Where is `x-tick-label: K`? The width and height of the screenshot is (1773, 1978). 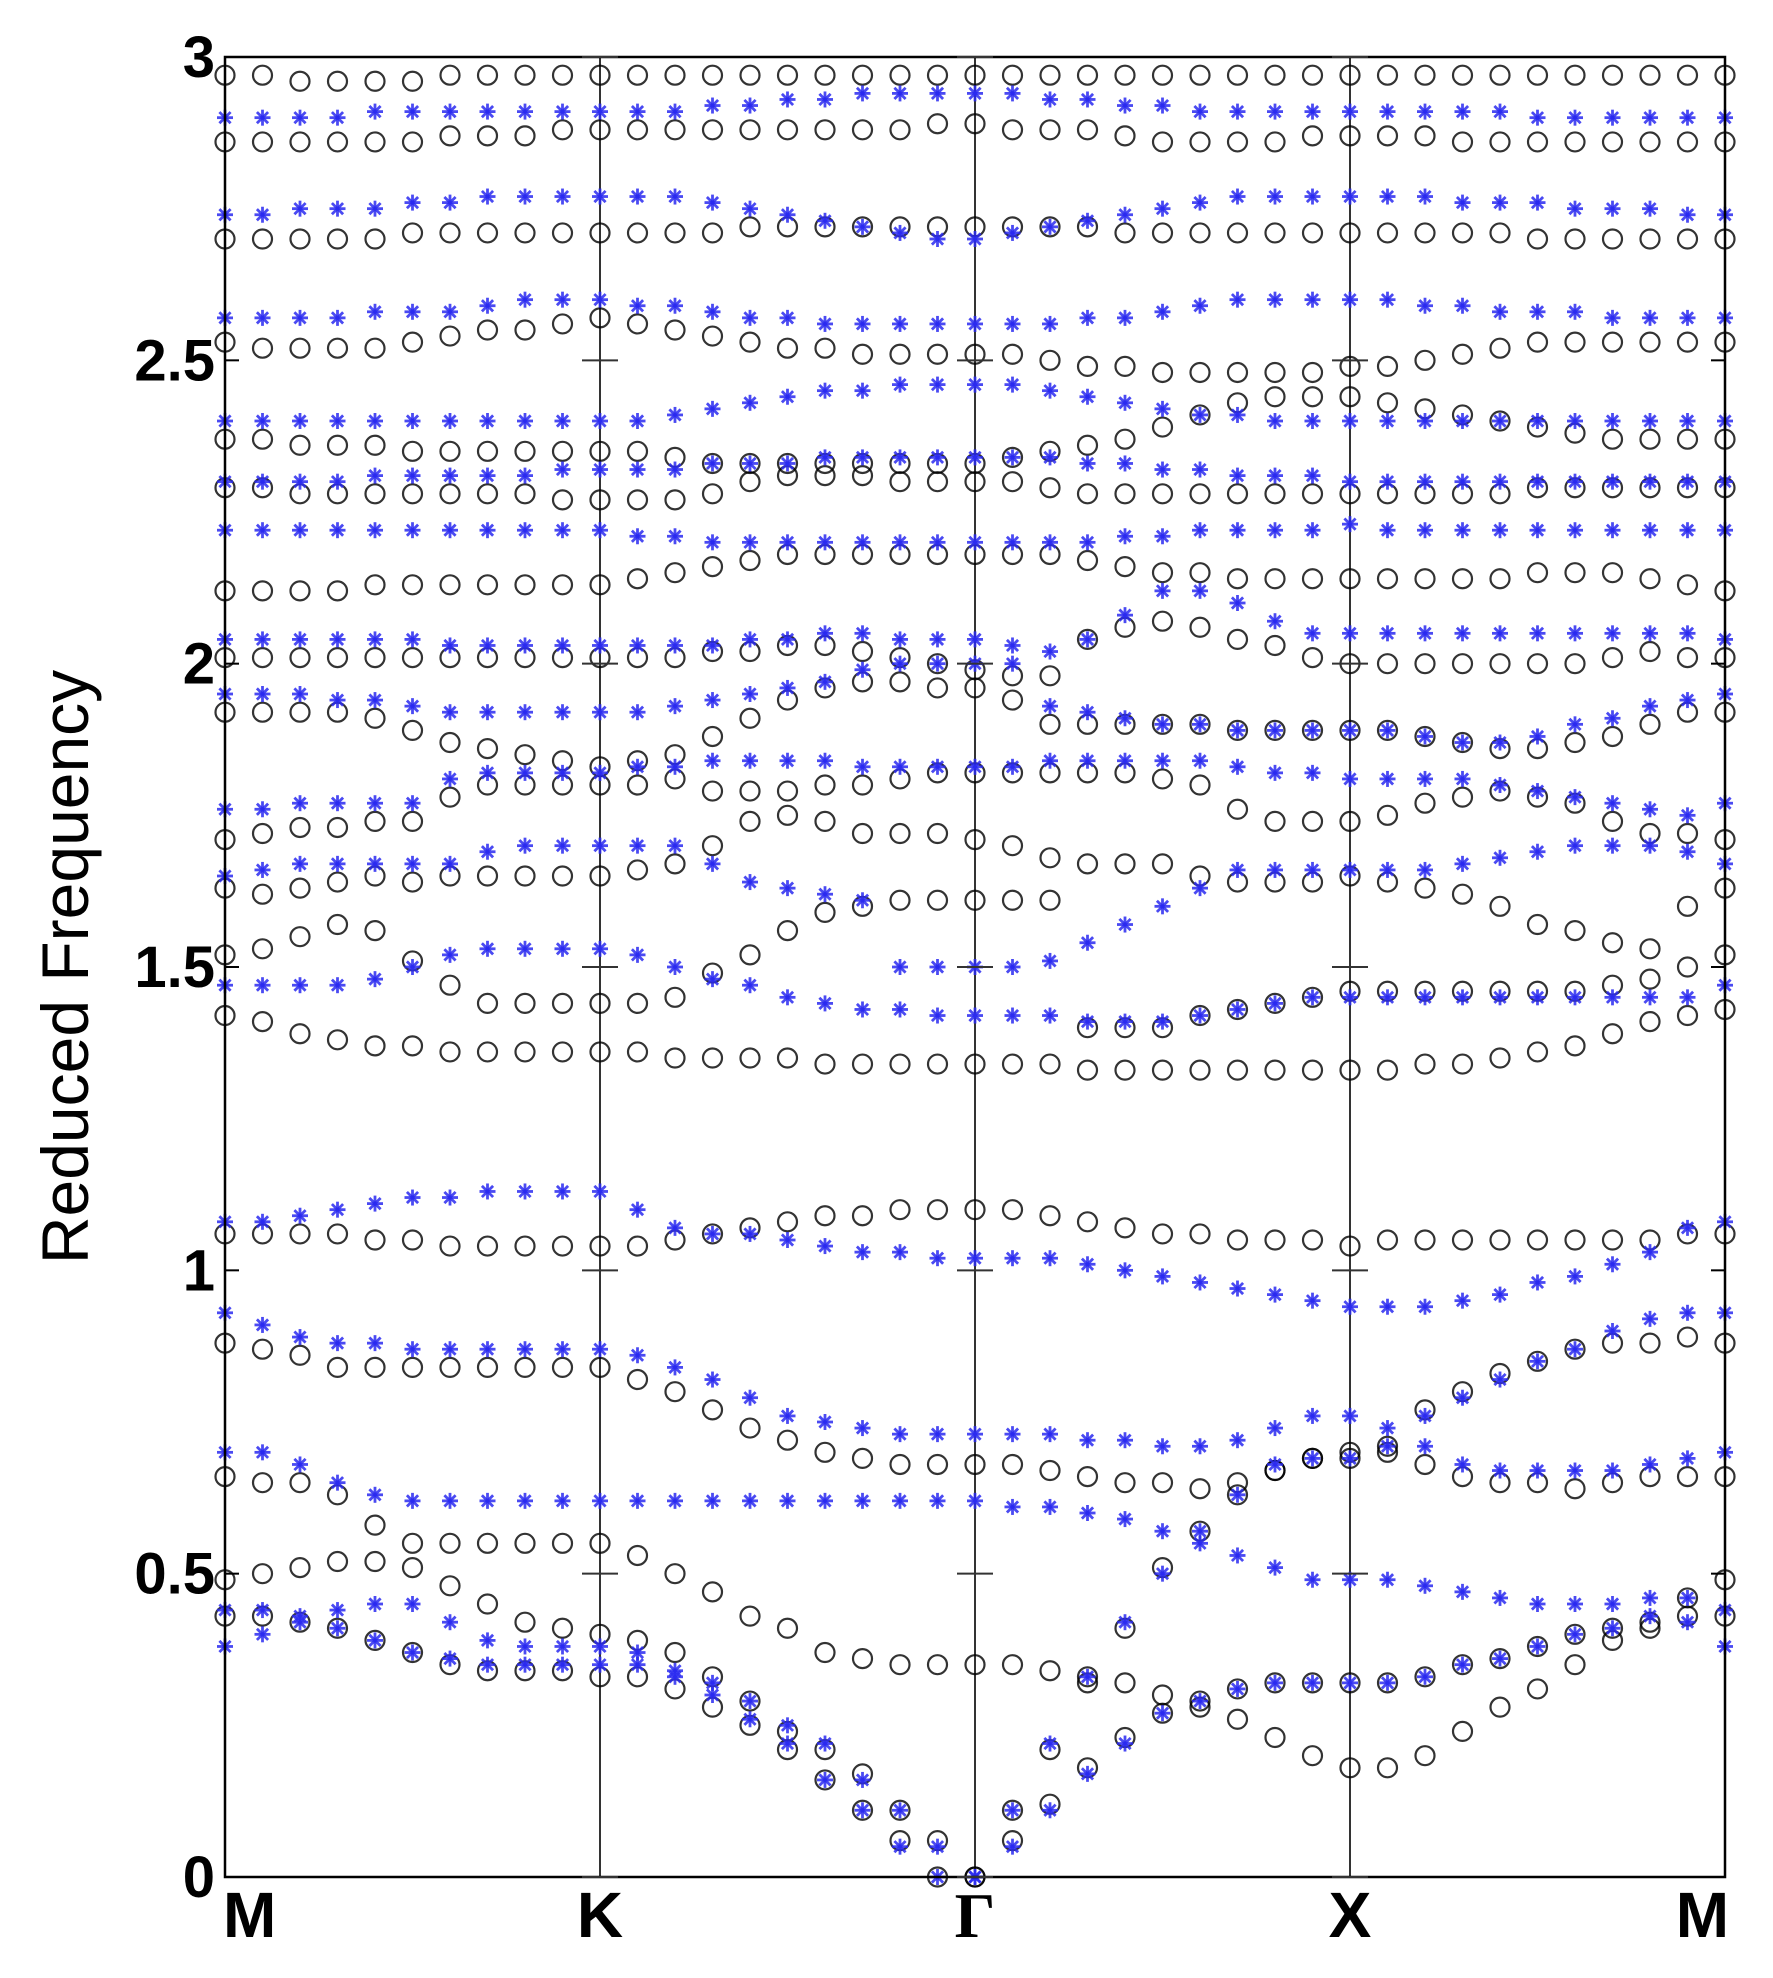 x-tick-label: K is located at coordinates (600, 1915).